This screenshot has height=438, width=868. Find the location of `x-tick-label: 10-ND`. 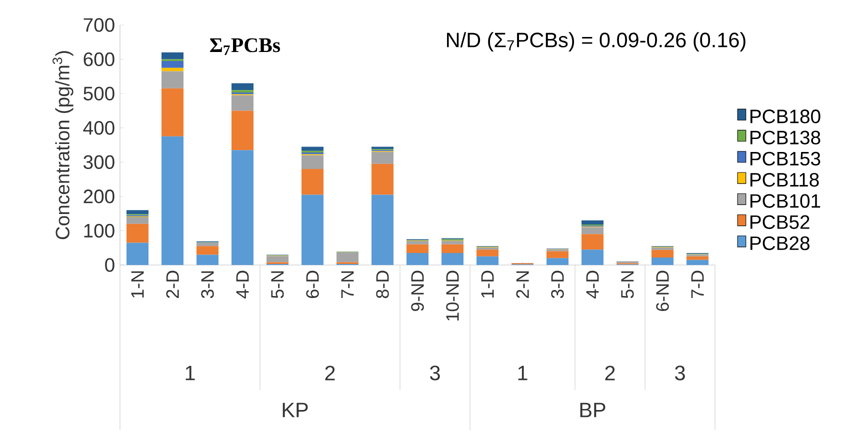

x-tick-label: 10-ND is located at coordinates (452, 295).